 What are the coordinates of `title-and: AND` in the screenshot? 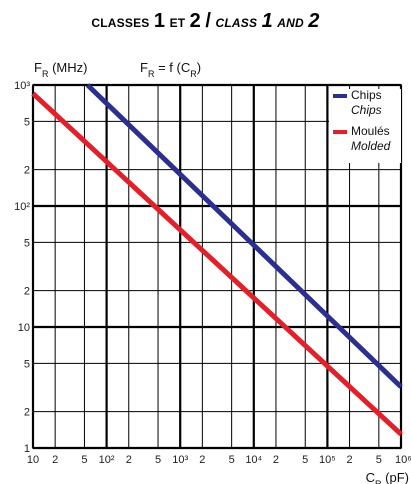 It's located at (290, 23).